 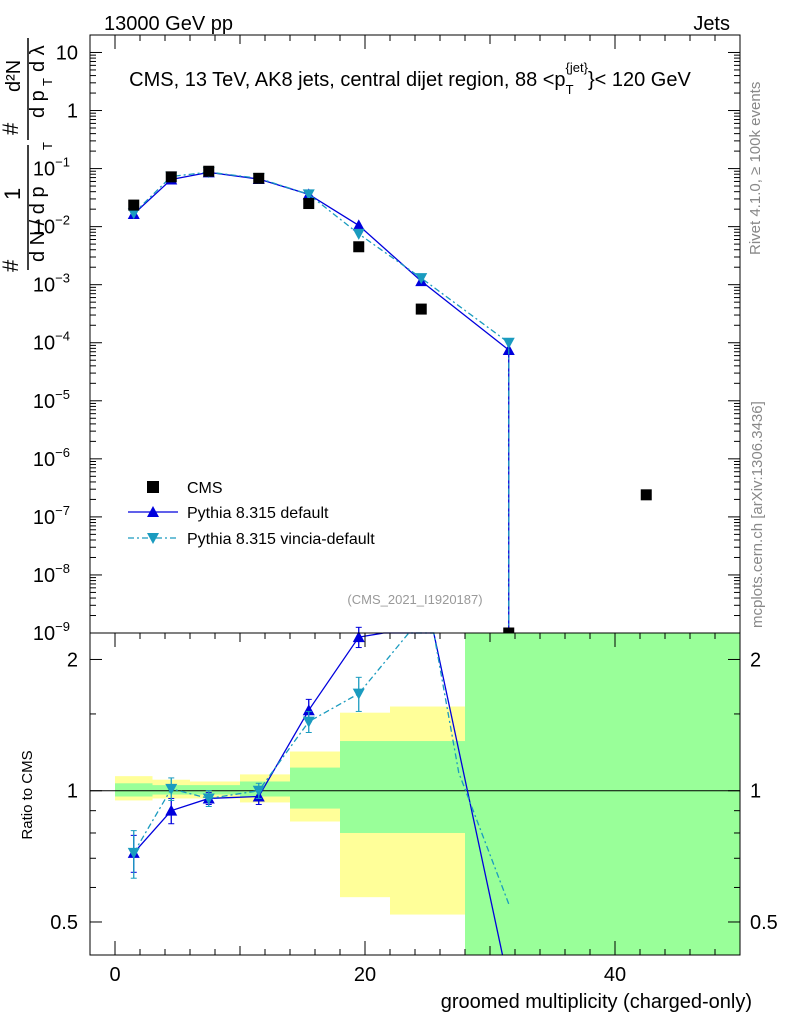 I want to click on ylabel-sub-t-1: T, so click(x=47, y=146).